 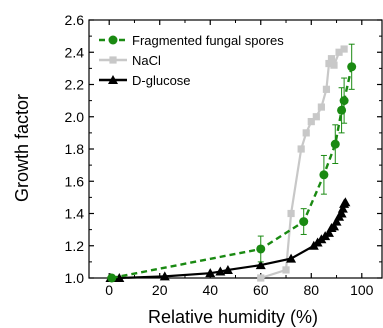 I want to click on x-tick-label: 100, so click(x=362, y=290).